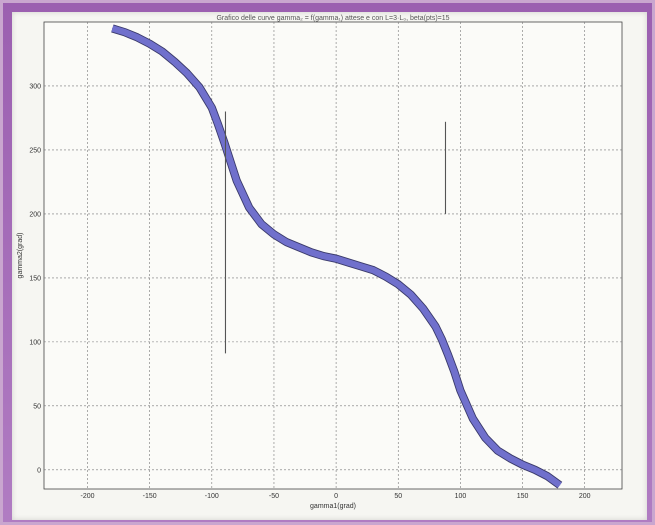 This screenshot has height=525, width=655. I want to click on x-tick-label: 100, so click(461, 496).